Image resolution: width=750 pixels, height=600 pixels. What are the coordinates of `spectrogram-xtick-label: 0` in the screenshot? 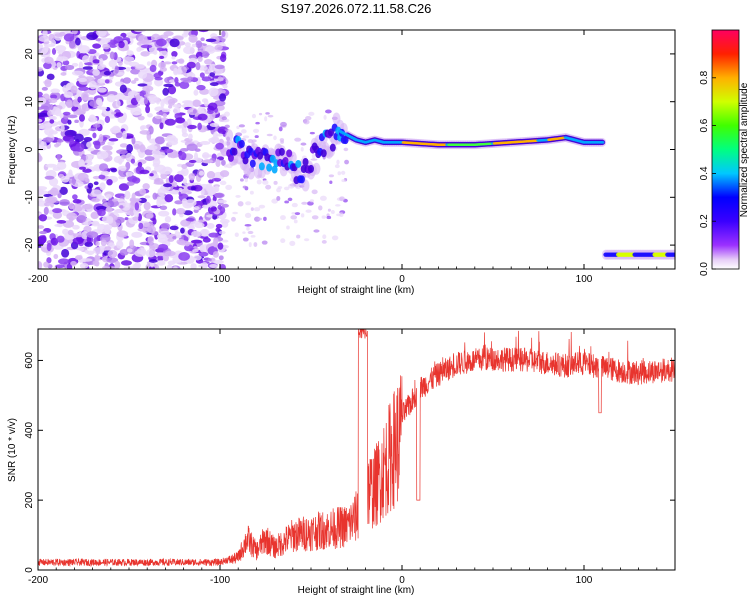 It's located at (402, 279).